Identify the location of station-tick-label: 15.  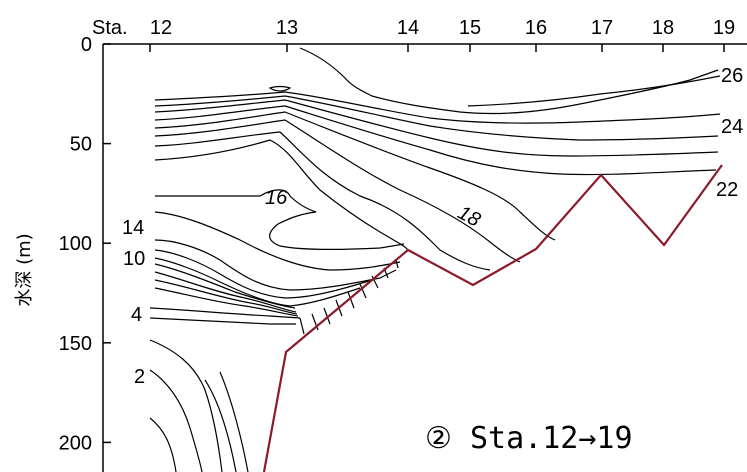
(470, 28).